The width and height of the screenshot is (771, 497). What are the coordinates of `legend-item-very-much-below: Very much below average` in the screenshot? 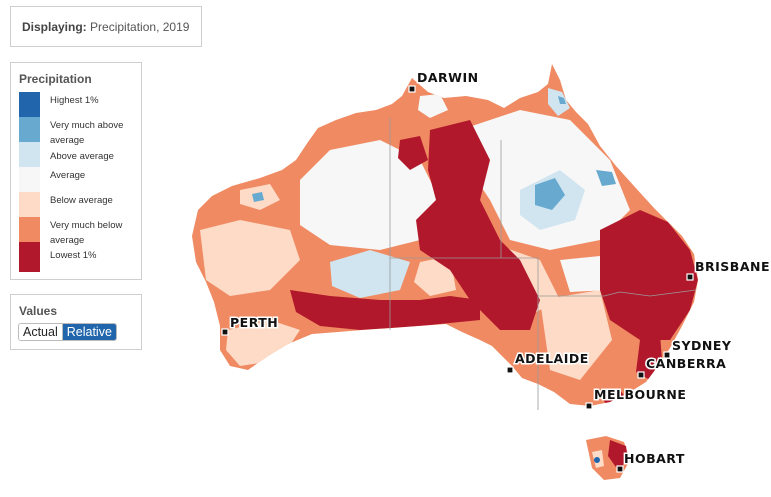 It's located at (79, 231).